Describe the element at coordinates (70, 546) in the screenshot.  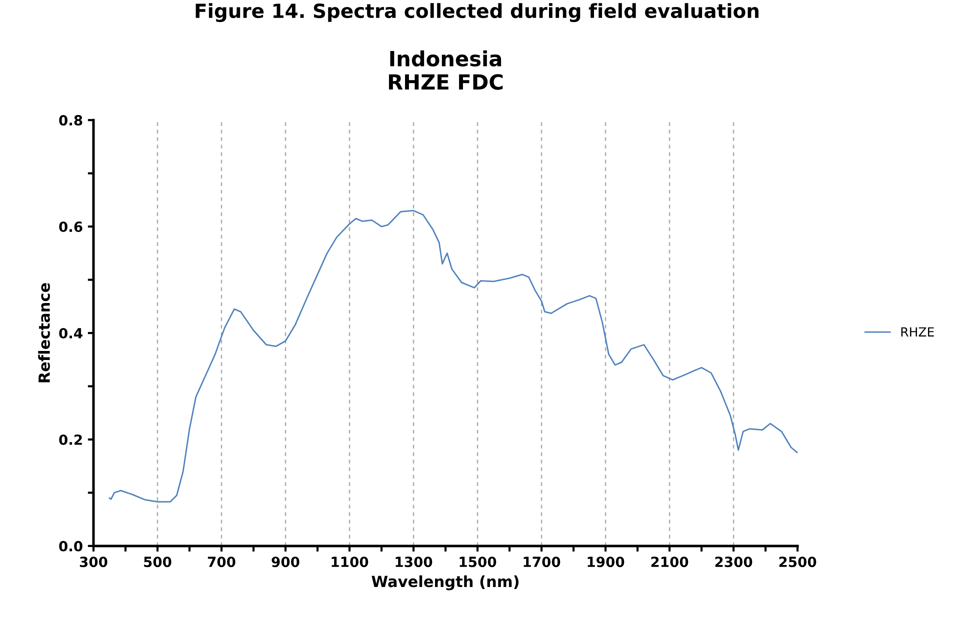
I see `y-tick-label: 0.0` at that location.